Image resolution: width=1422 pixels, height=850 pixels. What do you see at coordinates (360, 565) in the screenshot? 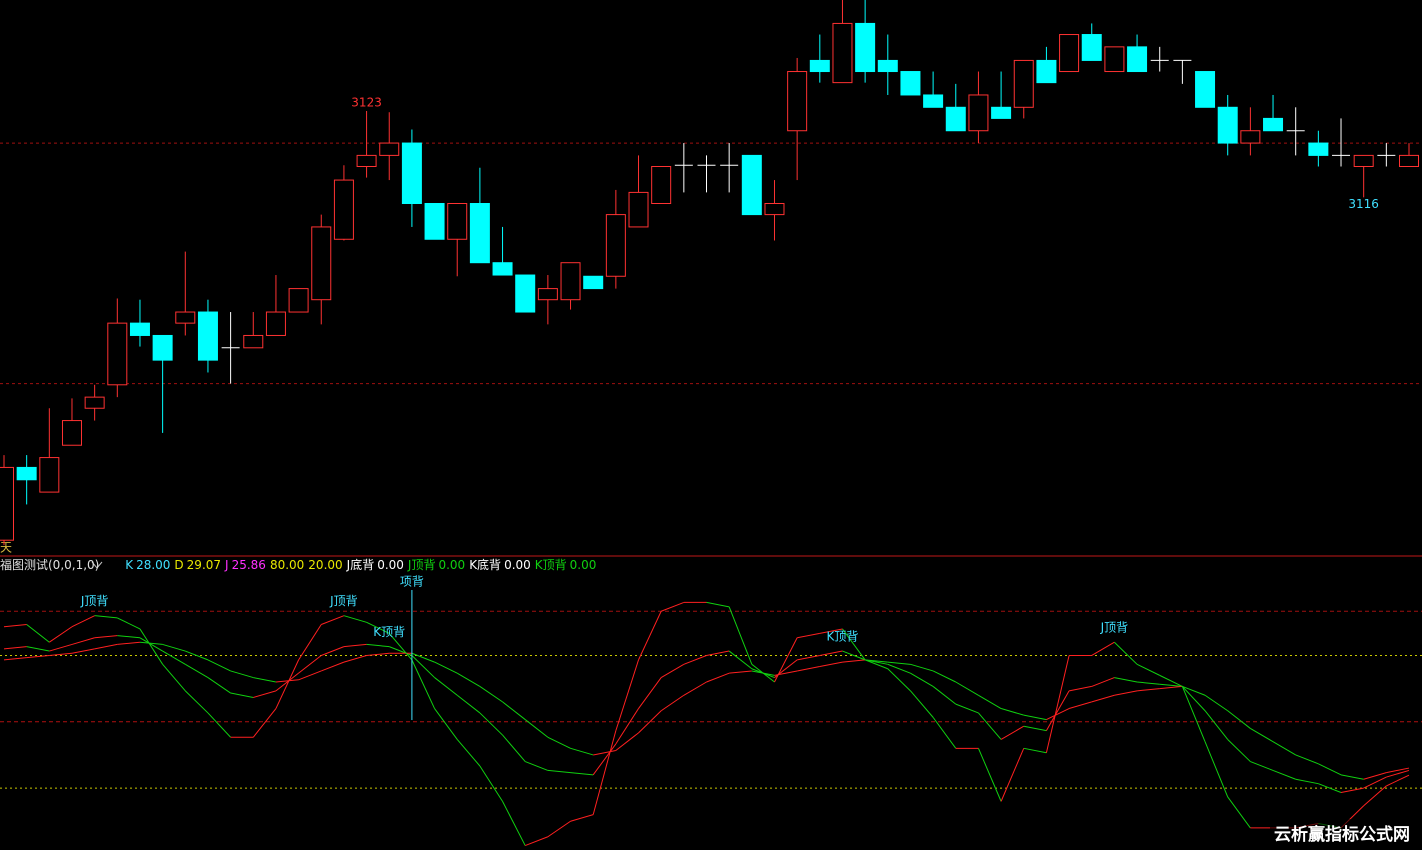
I see `legend-name: J底背` at bounding box center [360, 565].